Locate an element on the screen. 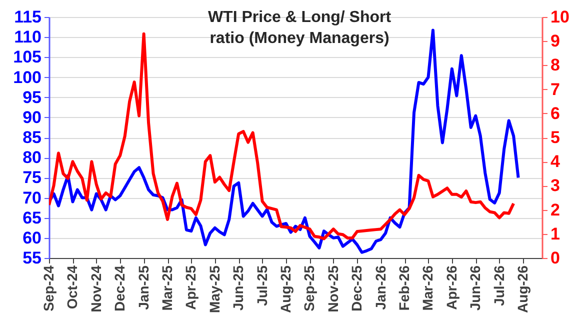 The width and height of the screenshot is (577, 331). y-tick-label: 60 is located at coordinates (32, 238).